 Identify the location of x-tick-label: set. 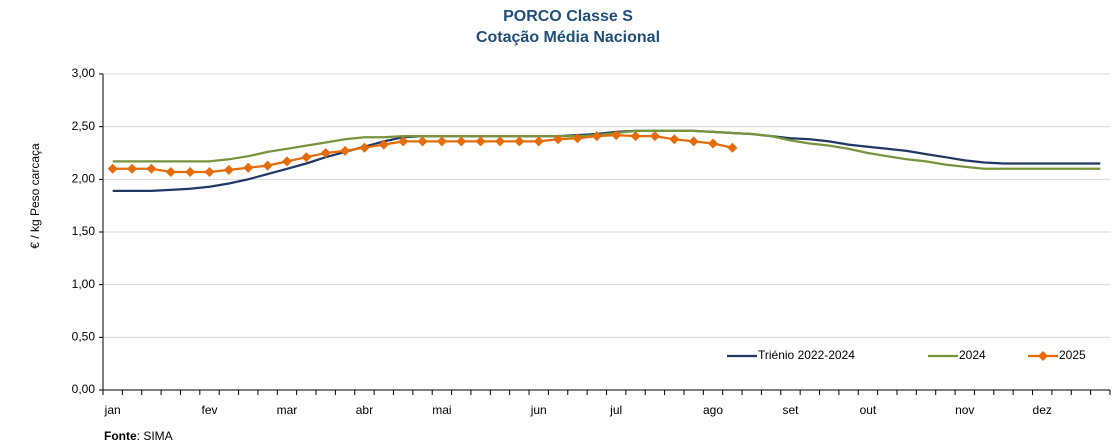
(790, 410).